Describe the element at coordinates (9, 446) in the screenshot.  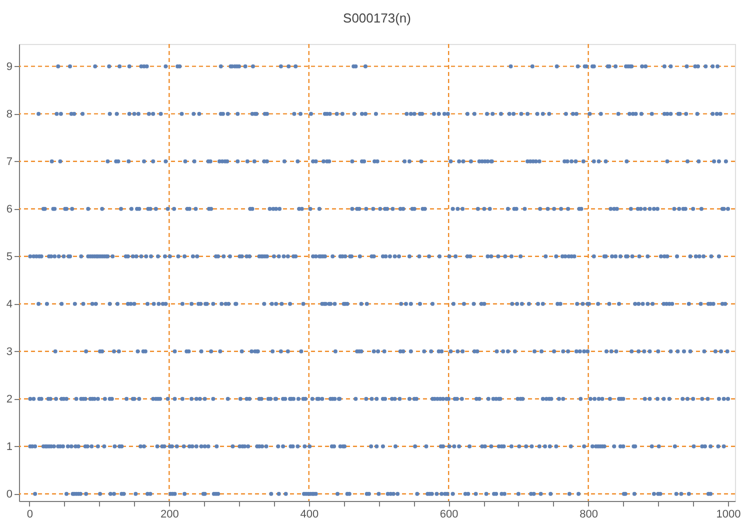
I see `y-tick-label: 1` at that location.